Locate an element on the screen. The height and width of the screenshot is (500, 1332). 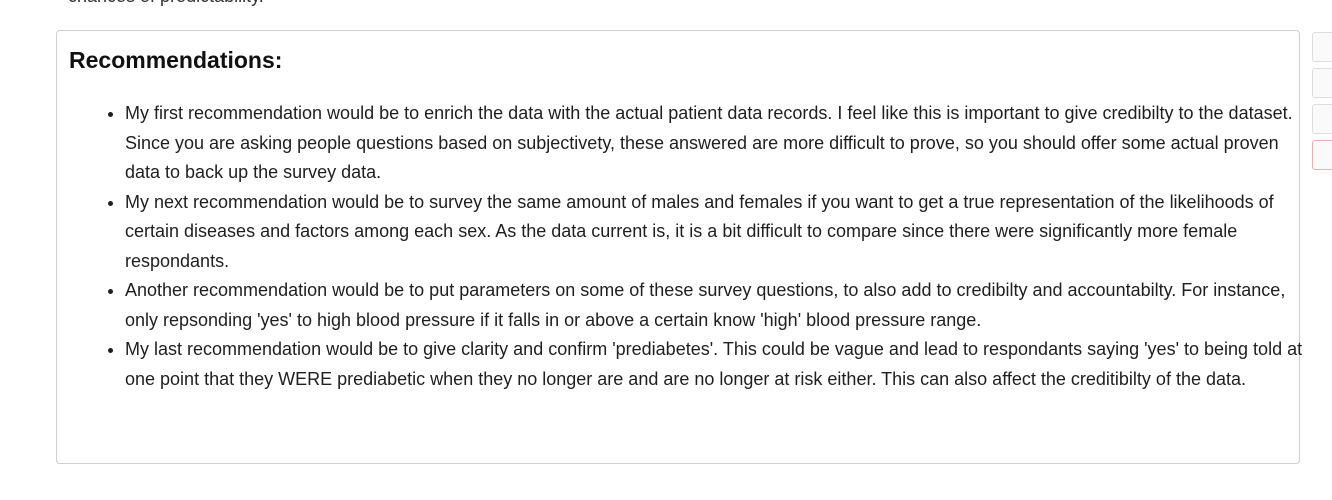
previous-cell-text: chances of predictability. is located at coordinates (166, 3).